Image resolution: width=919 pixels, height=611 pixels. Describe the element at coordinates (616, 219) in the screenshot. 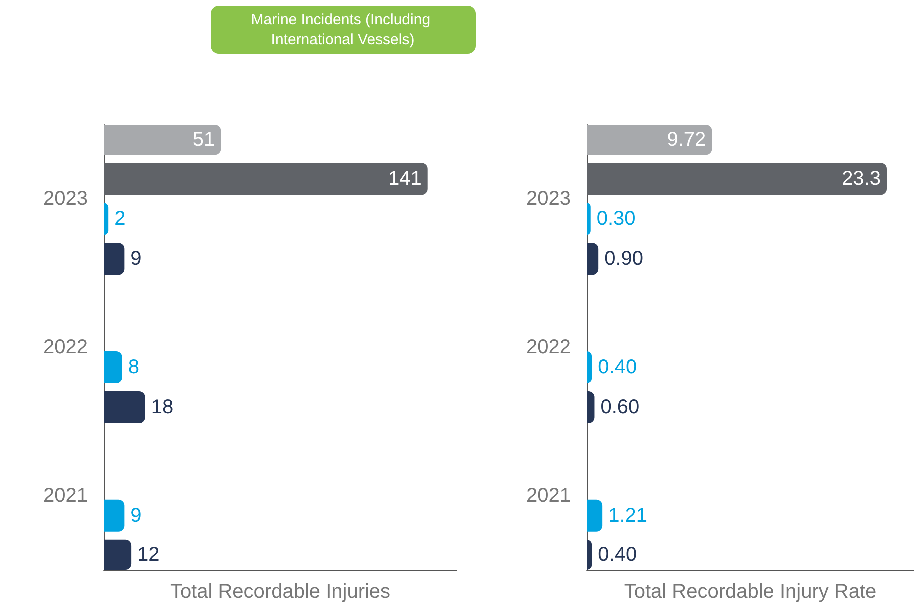

I see `data-label: 0.30` at that location.